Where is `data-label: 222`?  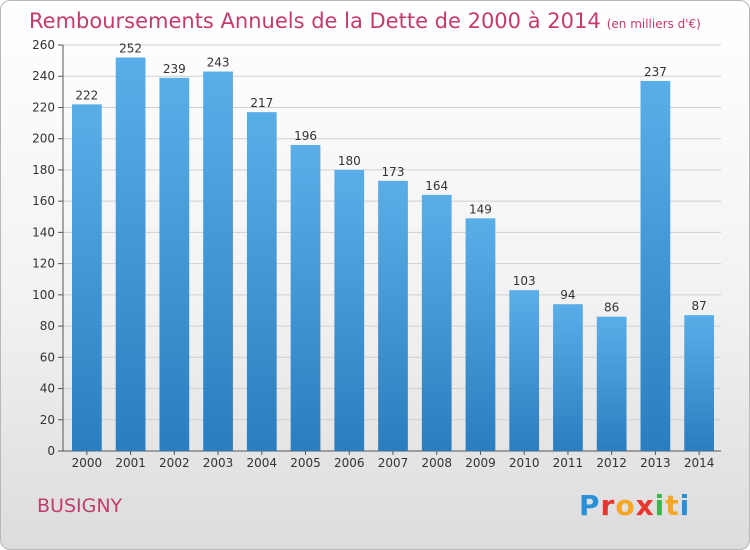 data-label: 222 is located at coordinates (86, 95).